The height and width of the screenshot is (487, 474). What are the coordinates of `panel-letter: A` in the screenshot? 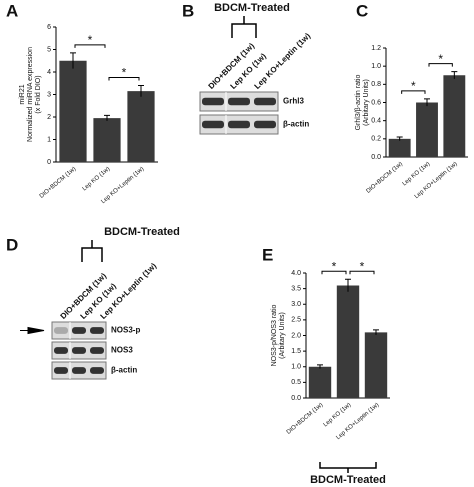 It's located at (12, 10).